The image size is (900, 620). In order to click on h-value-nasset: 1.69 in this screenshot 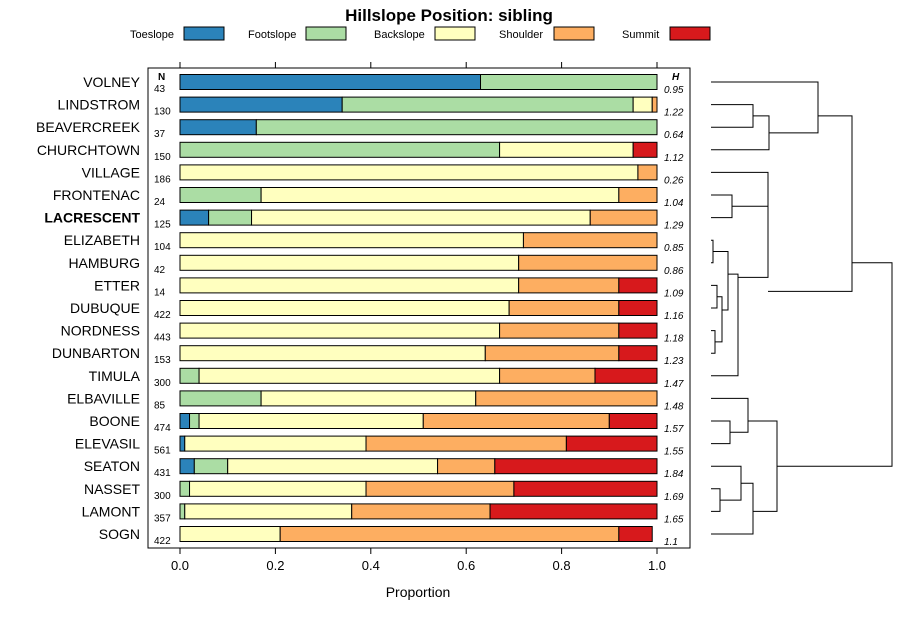, I will do `click(674, 497)`.